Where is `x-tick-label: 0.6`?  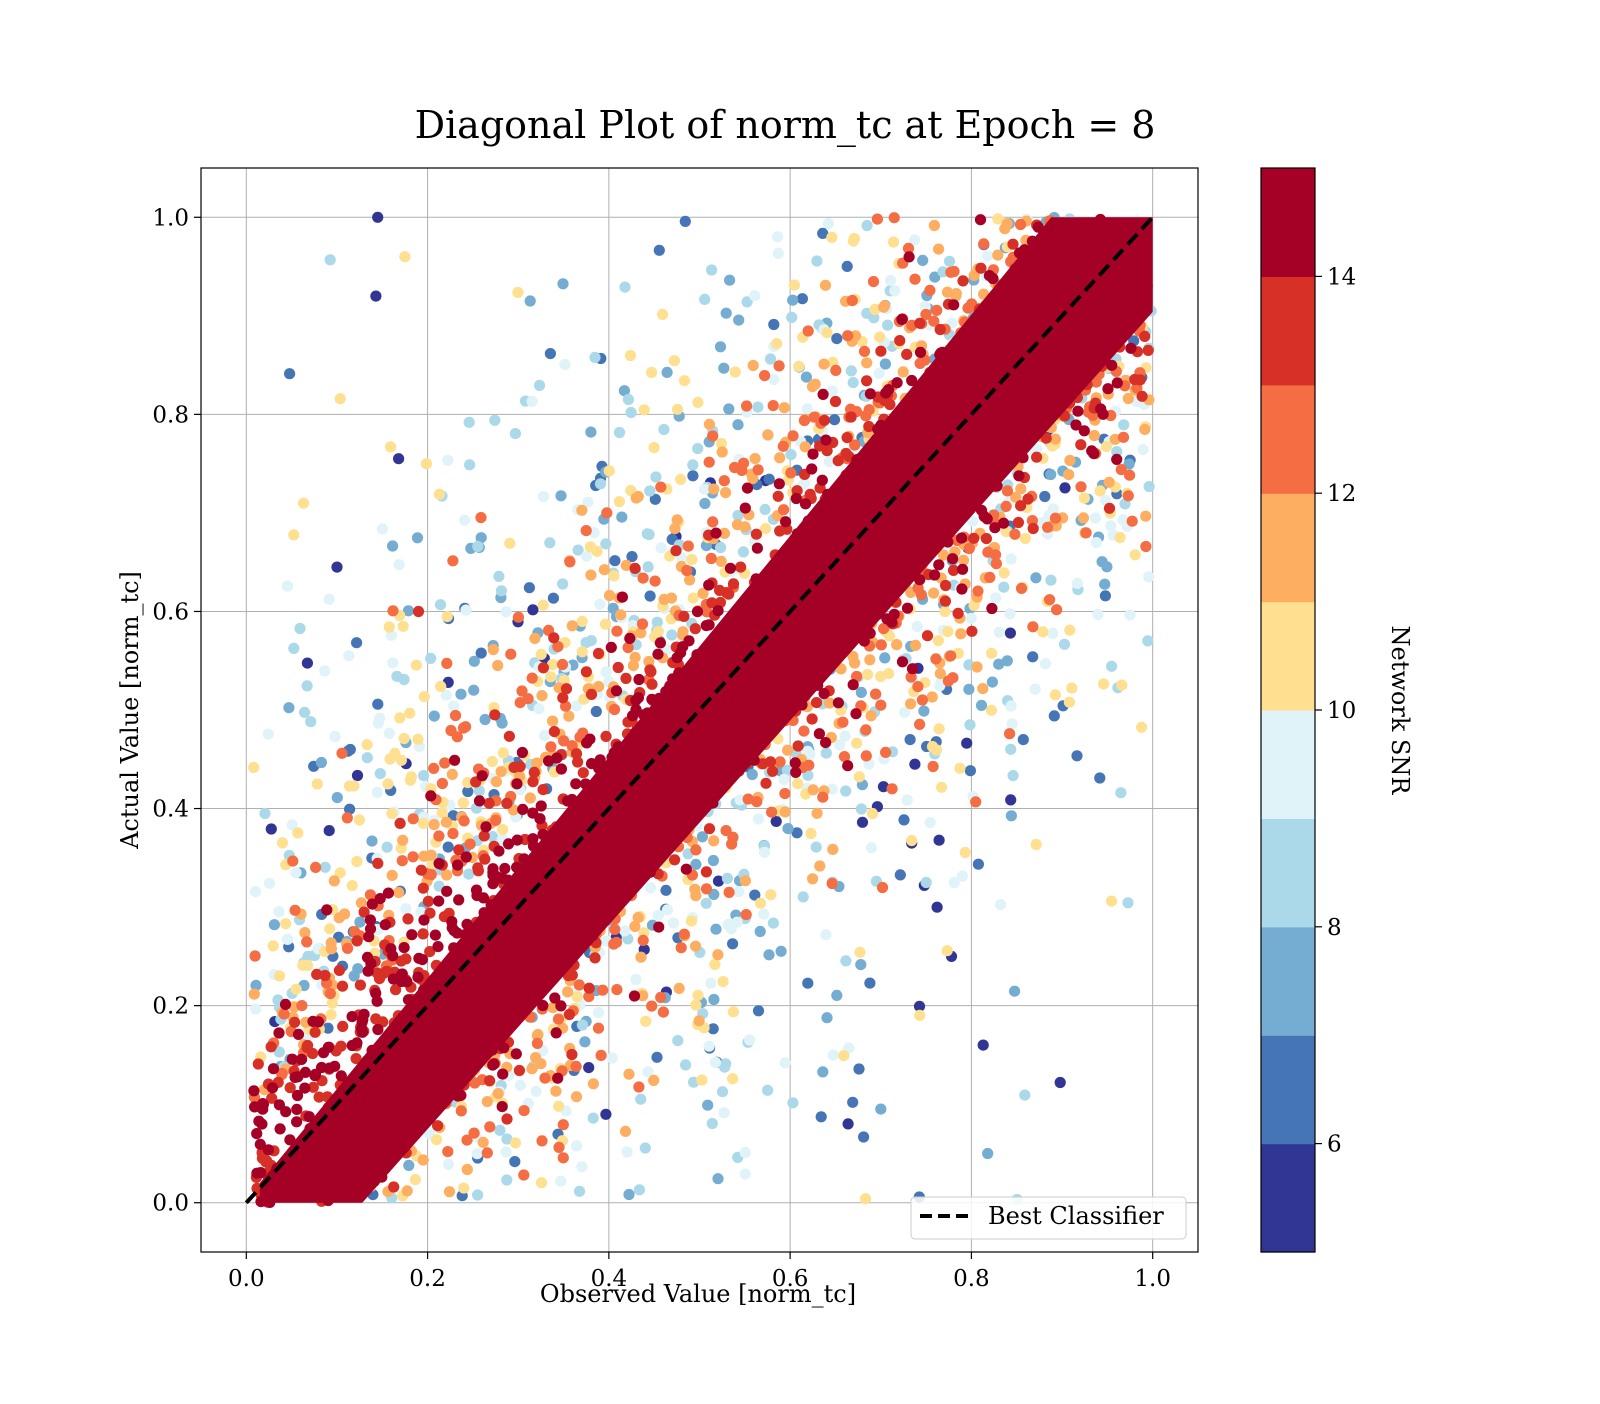 x-tick-label: 0.6 is located at coordinates (790, 1279).